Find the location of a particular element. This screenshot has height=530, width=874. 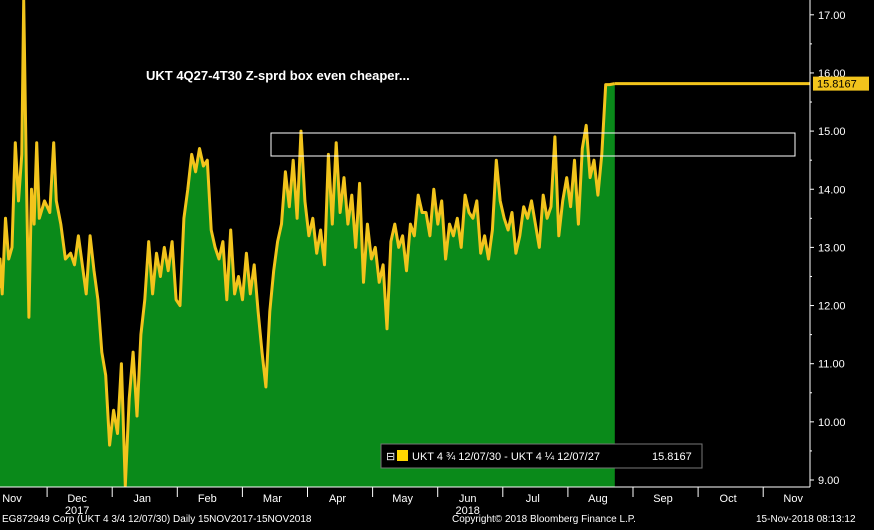

y-tick-label: 15.00 is located at coordinates (832, 132).